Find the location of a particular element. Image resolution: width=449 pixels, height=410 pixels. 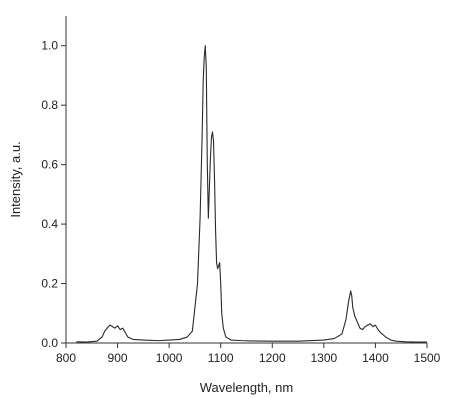

x-tick-label: 1100 is located at coordinates (221, 358).